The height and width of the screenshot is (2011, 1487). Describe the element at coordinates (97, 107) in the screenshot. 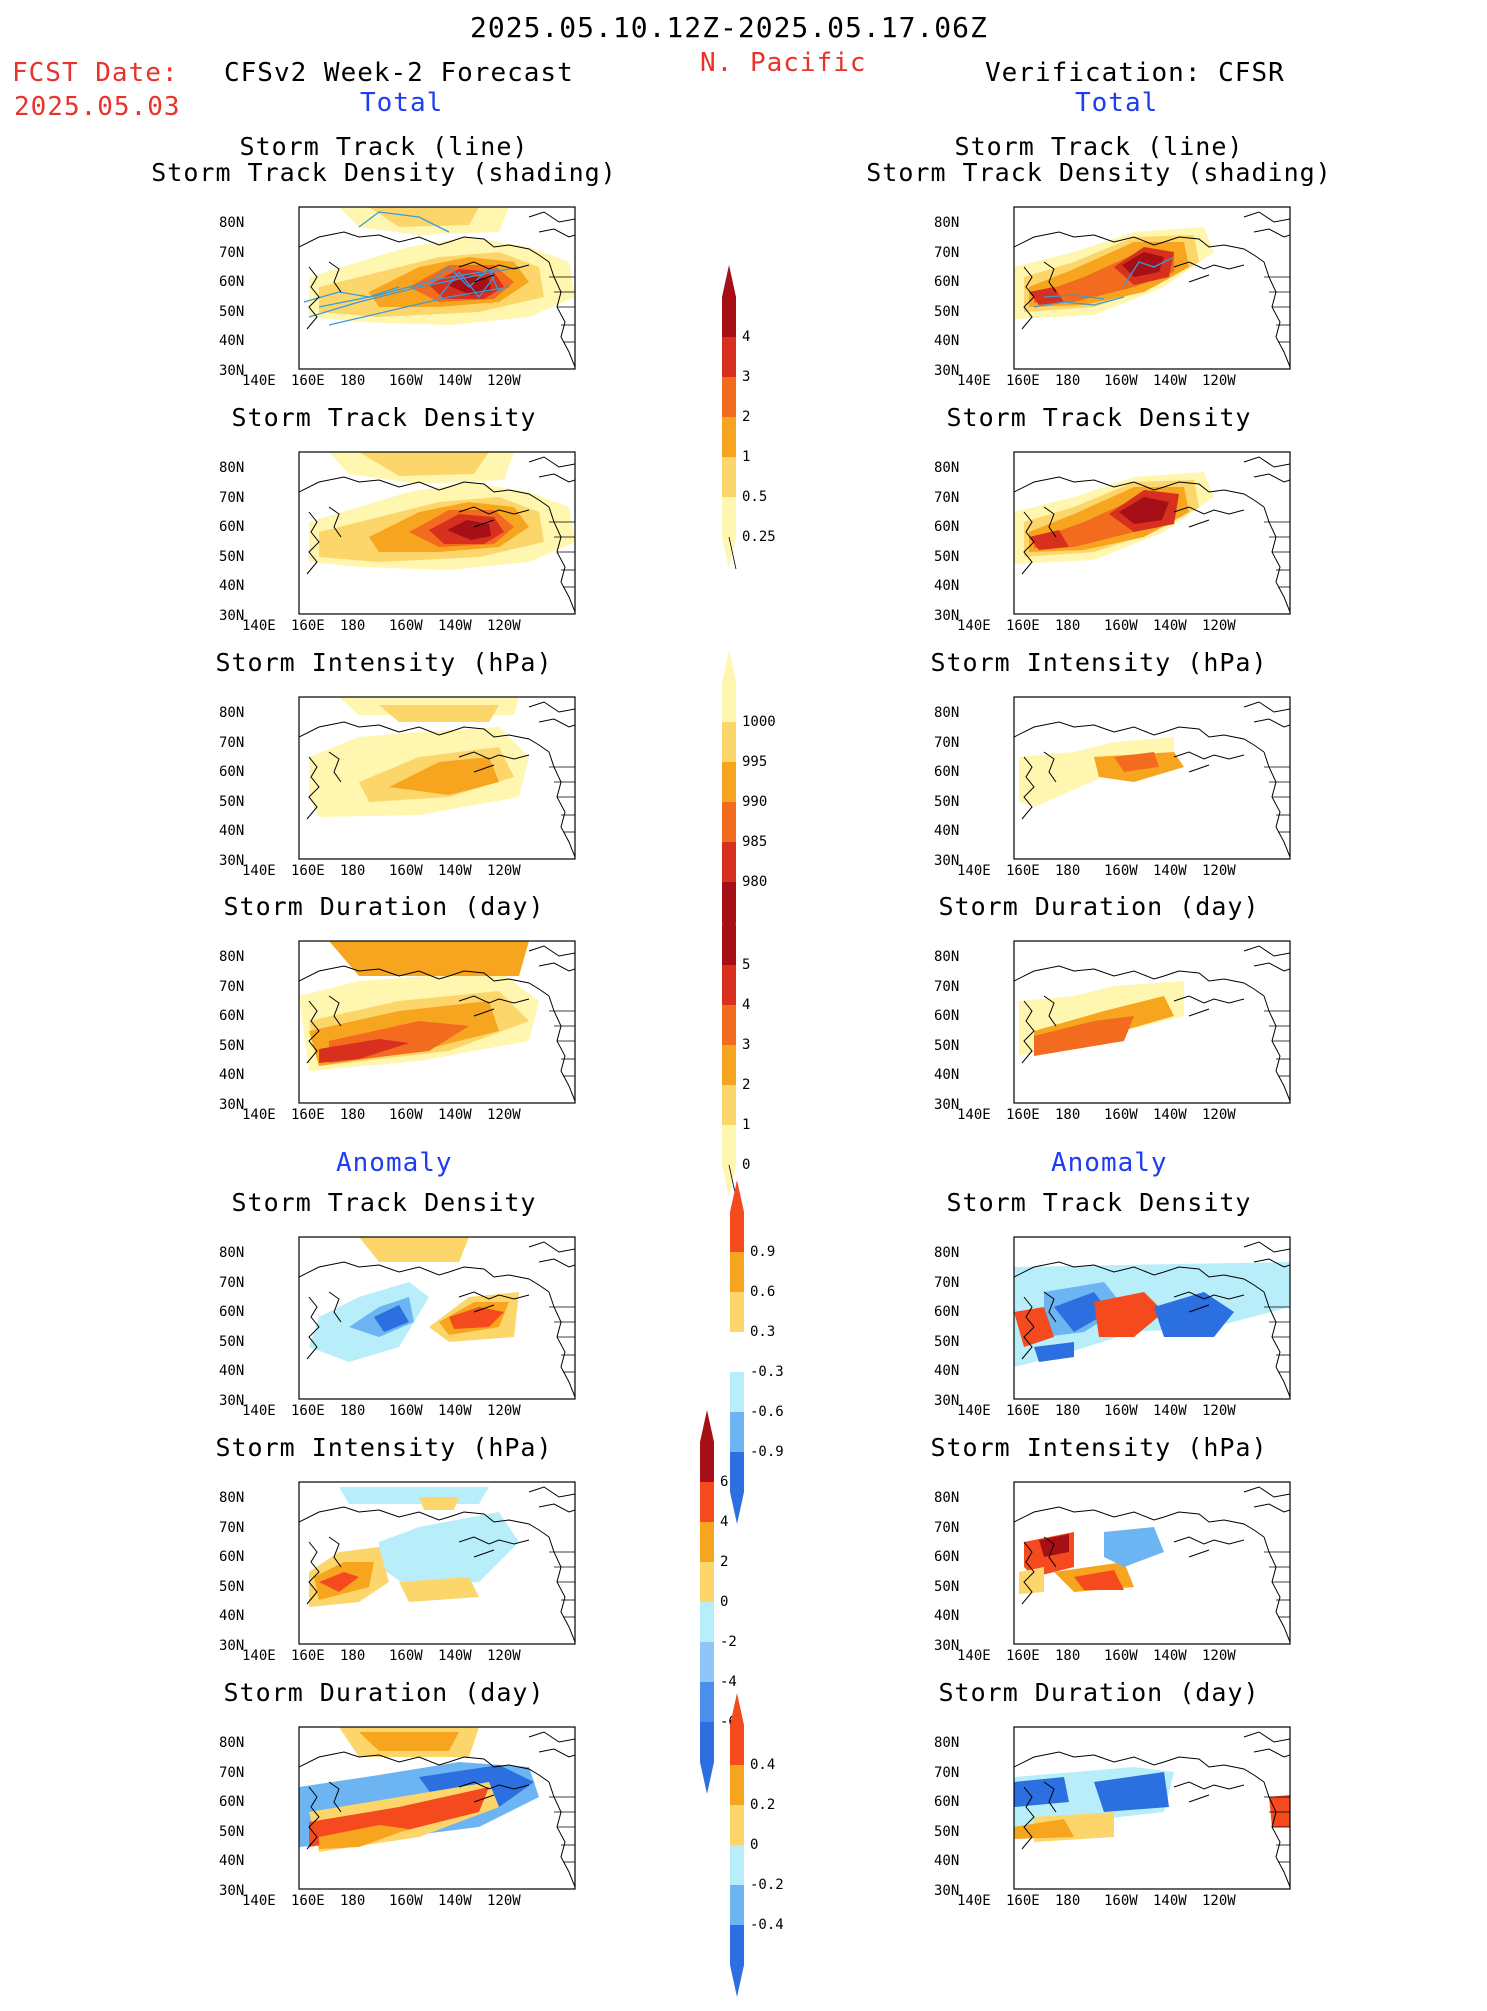

I see `fcst-date-value: 2025.05.03` at that location.